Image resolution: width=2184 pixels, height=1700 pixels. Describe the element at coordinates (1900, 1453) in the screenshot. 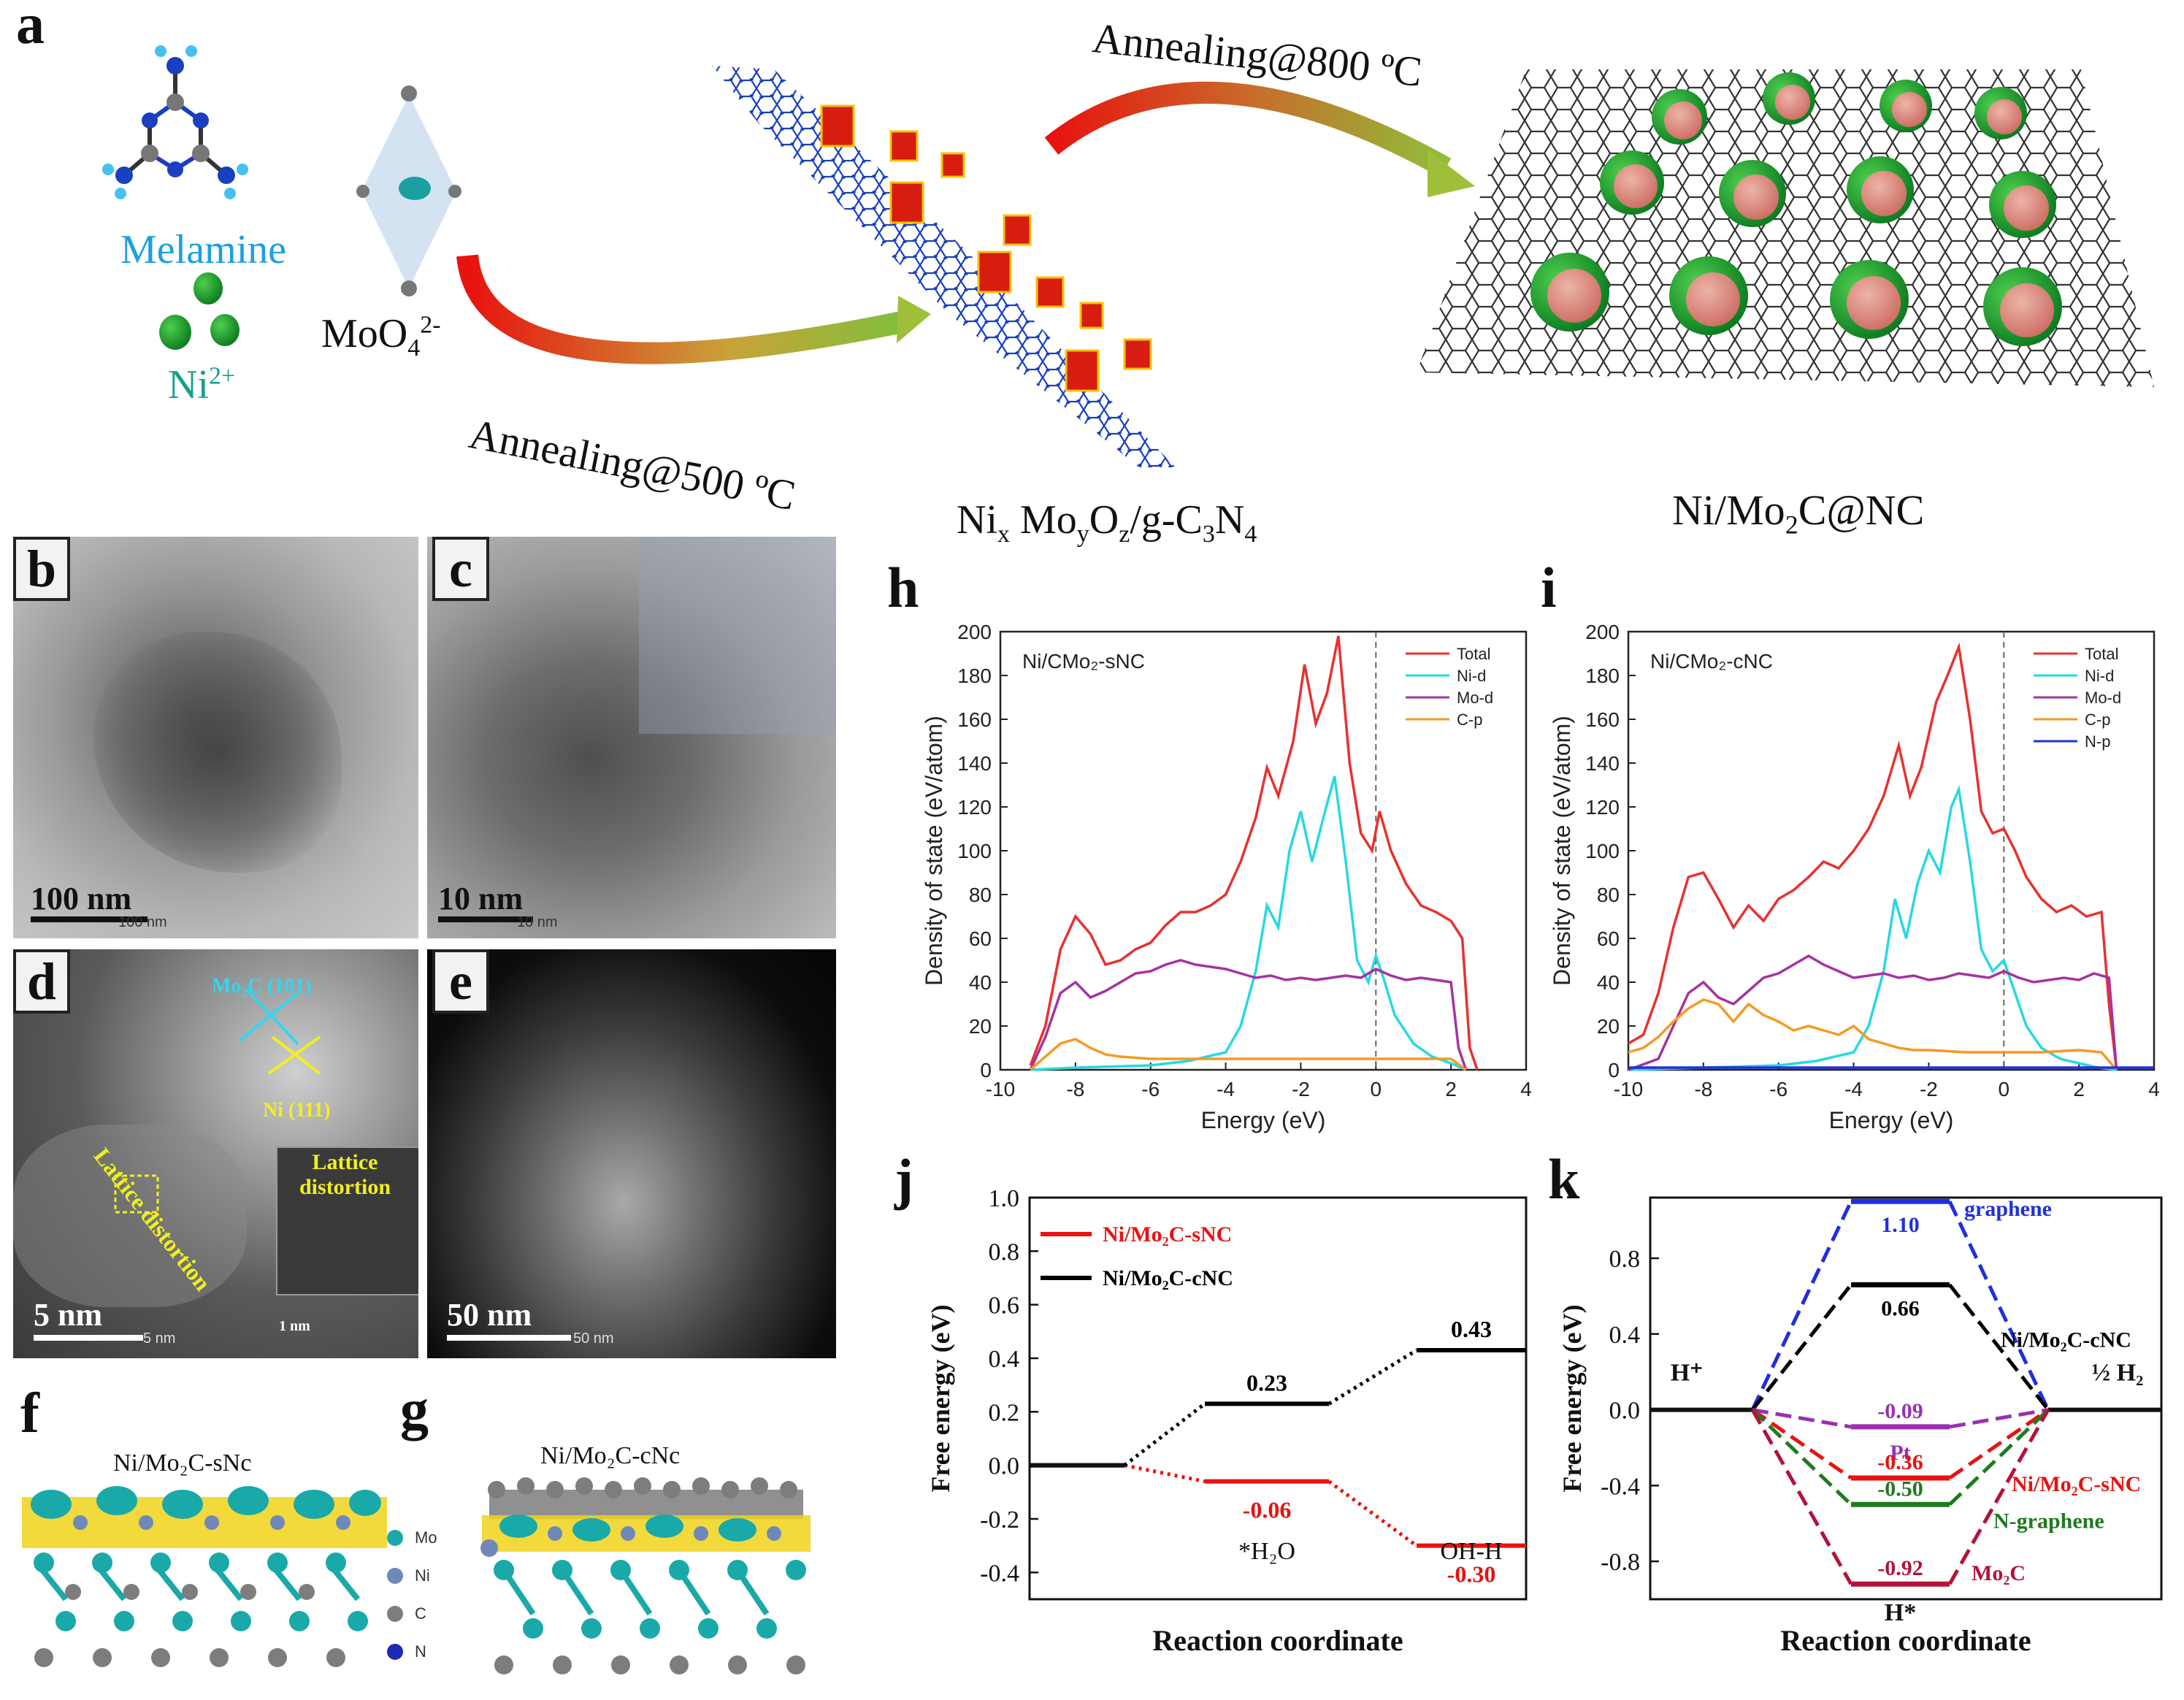

I see `series-name-label: Pt` at that location.